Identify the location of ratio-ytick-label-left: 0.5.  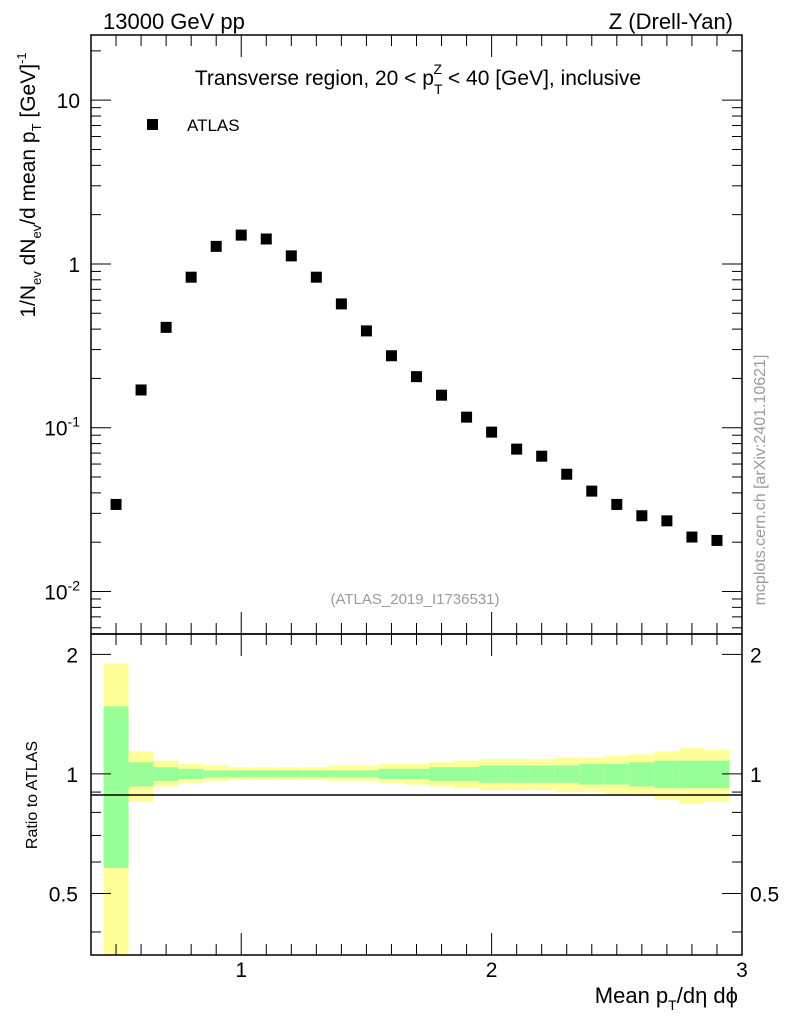
(63, 894).